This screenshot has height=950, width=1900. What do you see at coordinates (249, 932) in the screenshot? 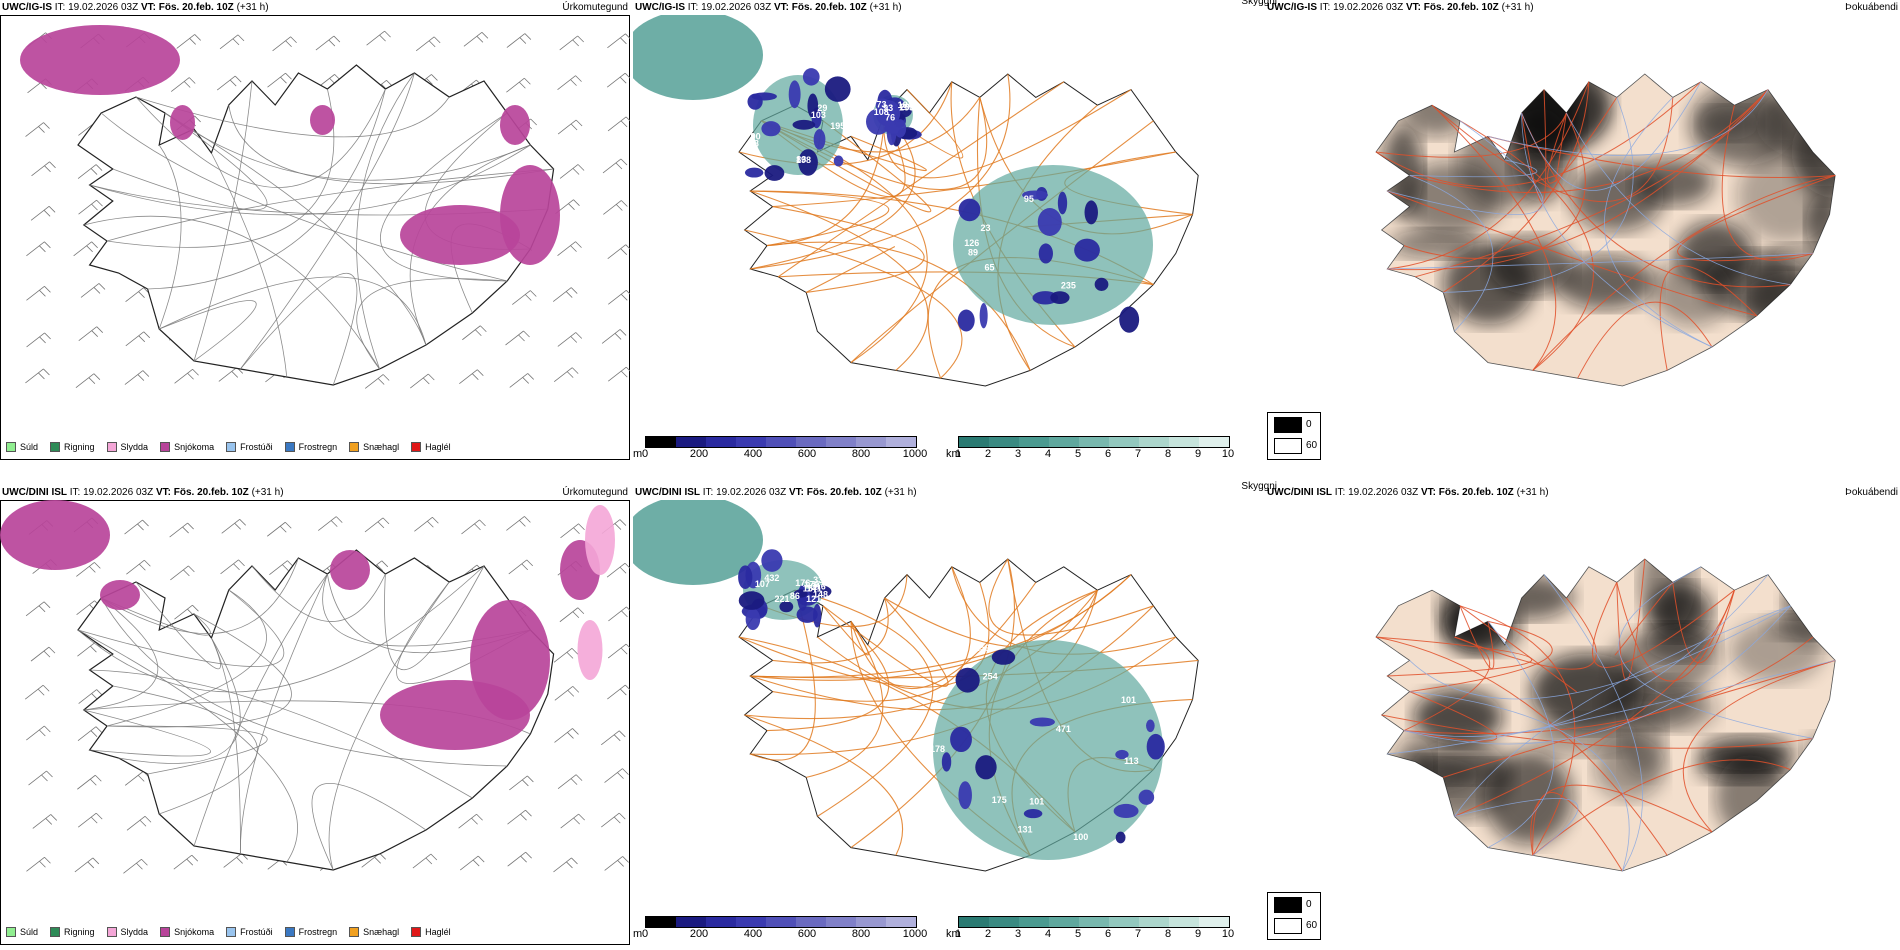
I see `legend-item-4: Frostúði` at bounding box center [249, 932].